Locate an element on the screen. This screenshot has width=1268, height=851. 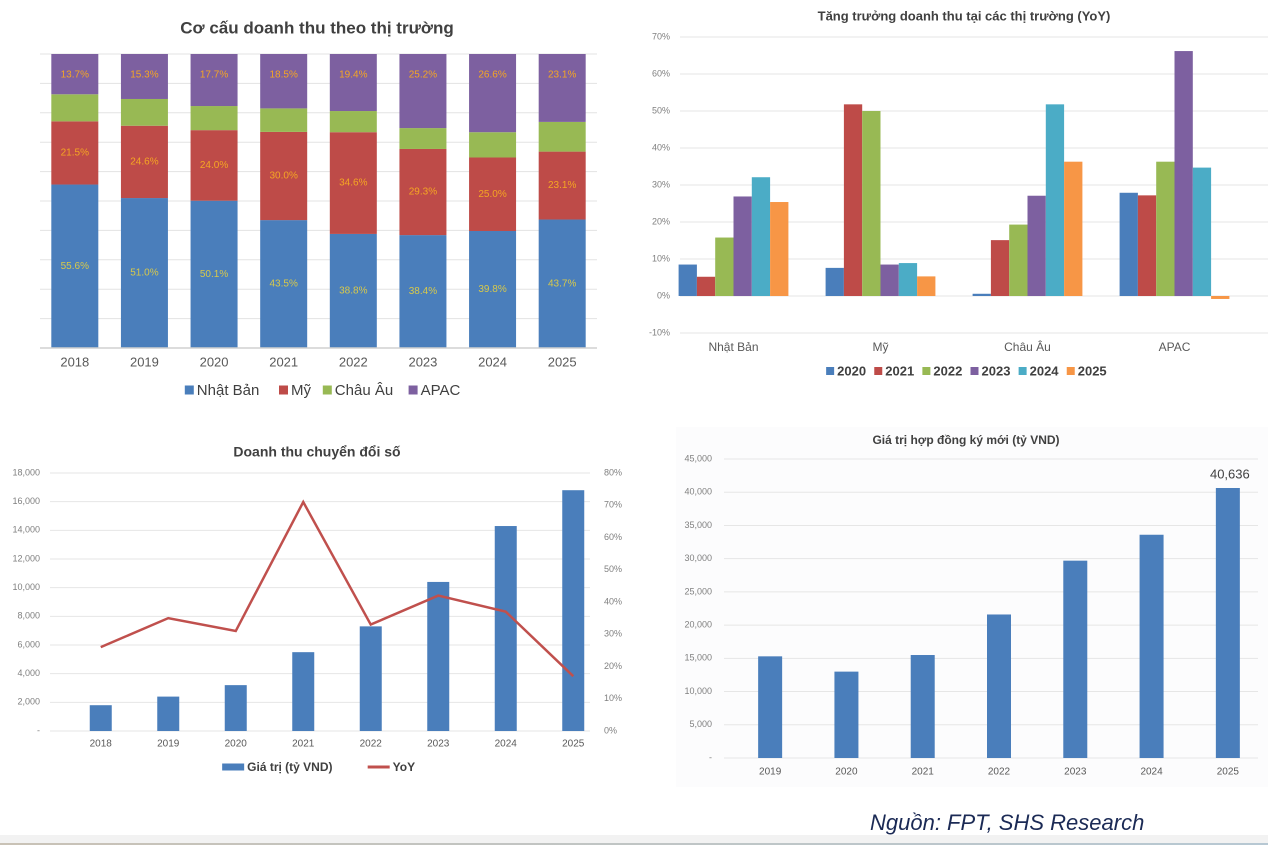
bar-mỹ-2019 is located at coordinates (144, 162).